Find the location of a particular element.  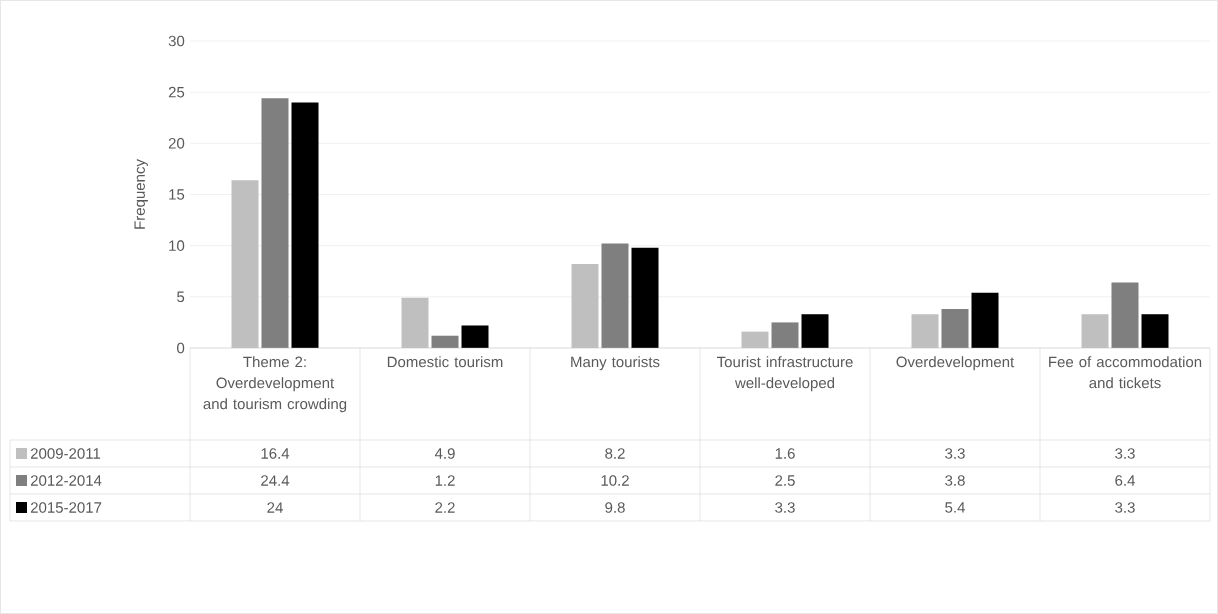

data-label: 24.4 is located at coordinates (275, 480).